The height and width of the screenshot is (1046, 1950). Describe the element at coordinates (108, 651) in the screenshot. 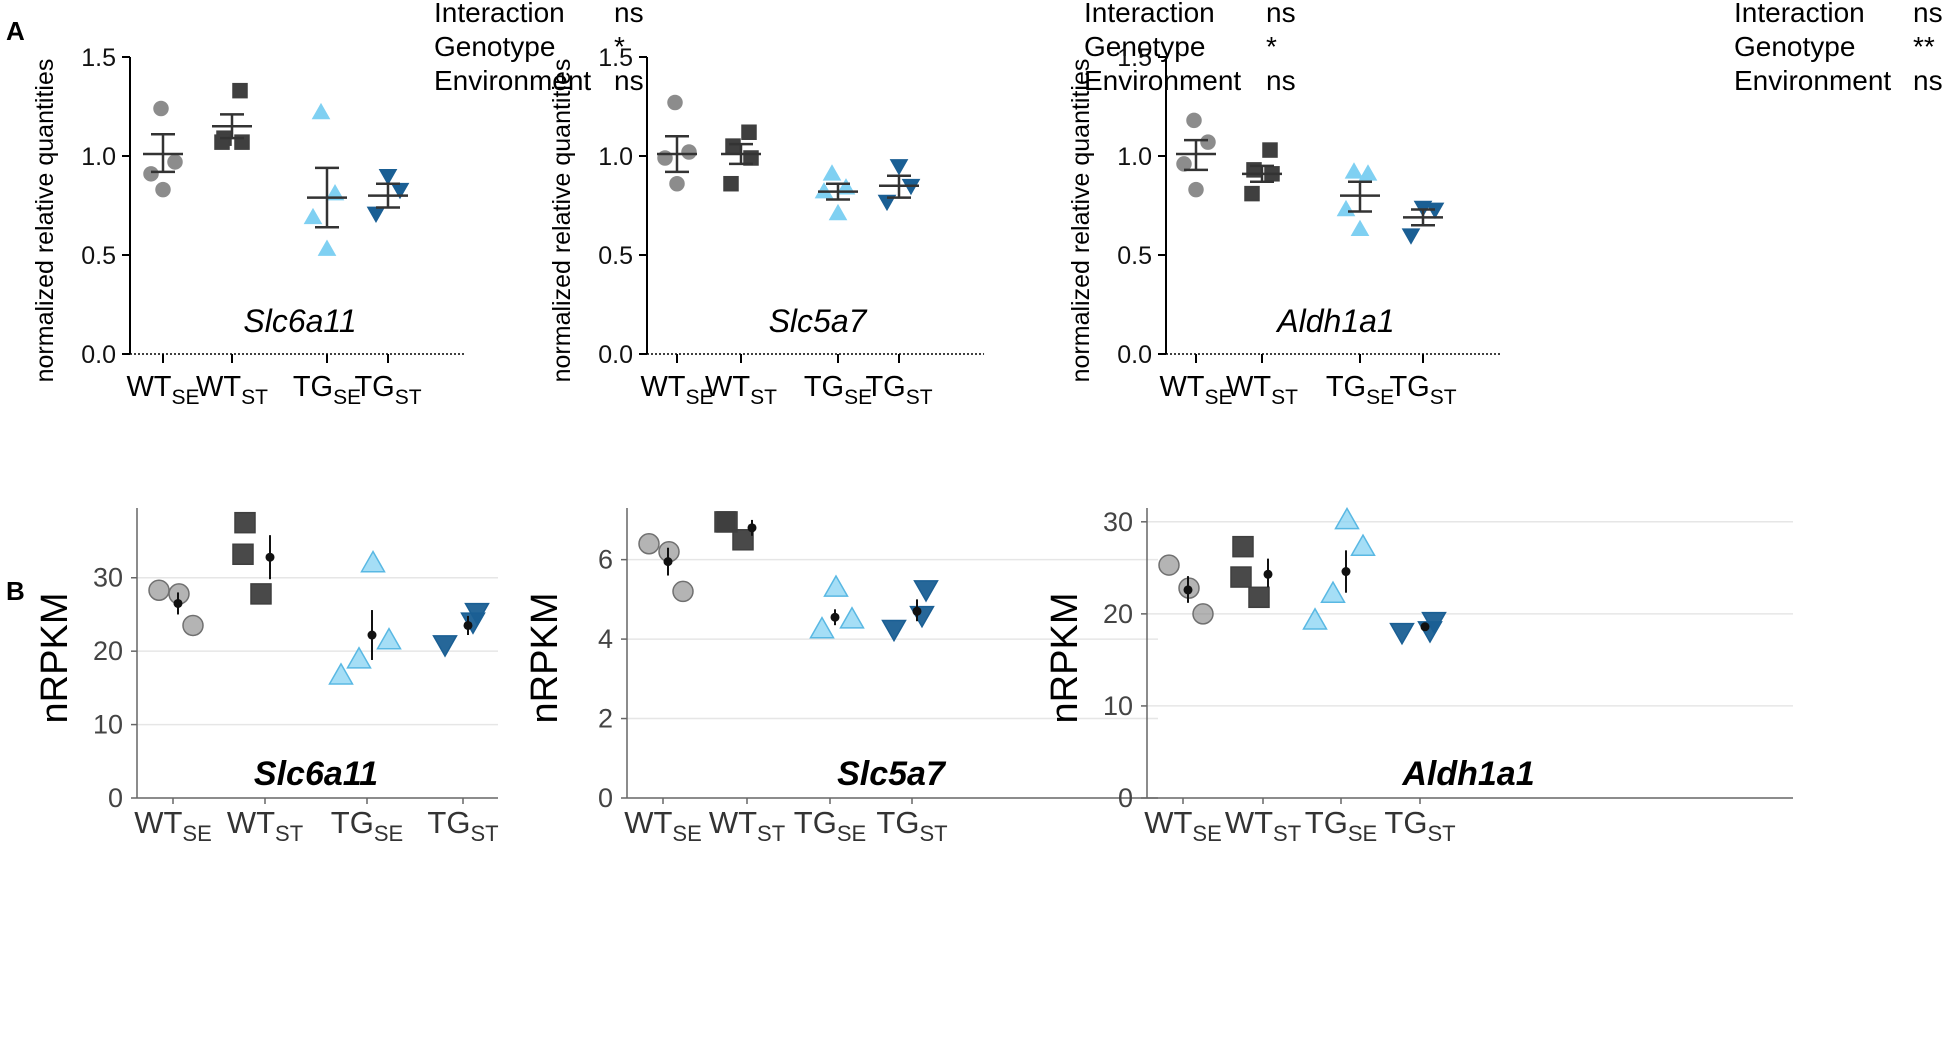

I see `y-tick-label: 20` at that location.